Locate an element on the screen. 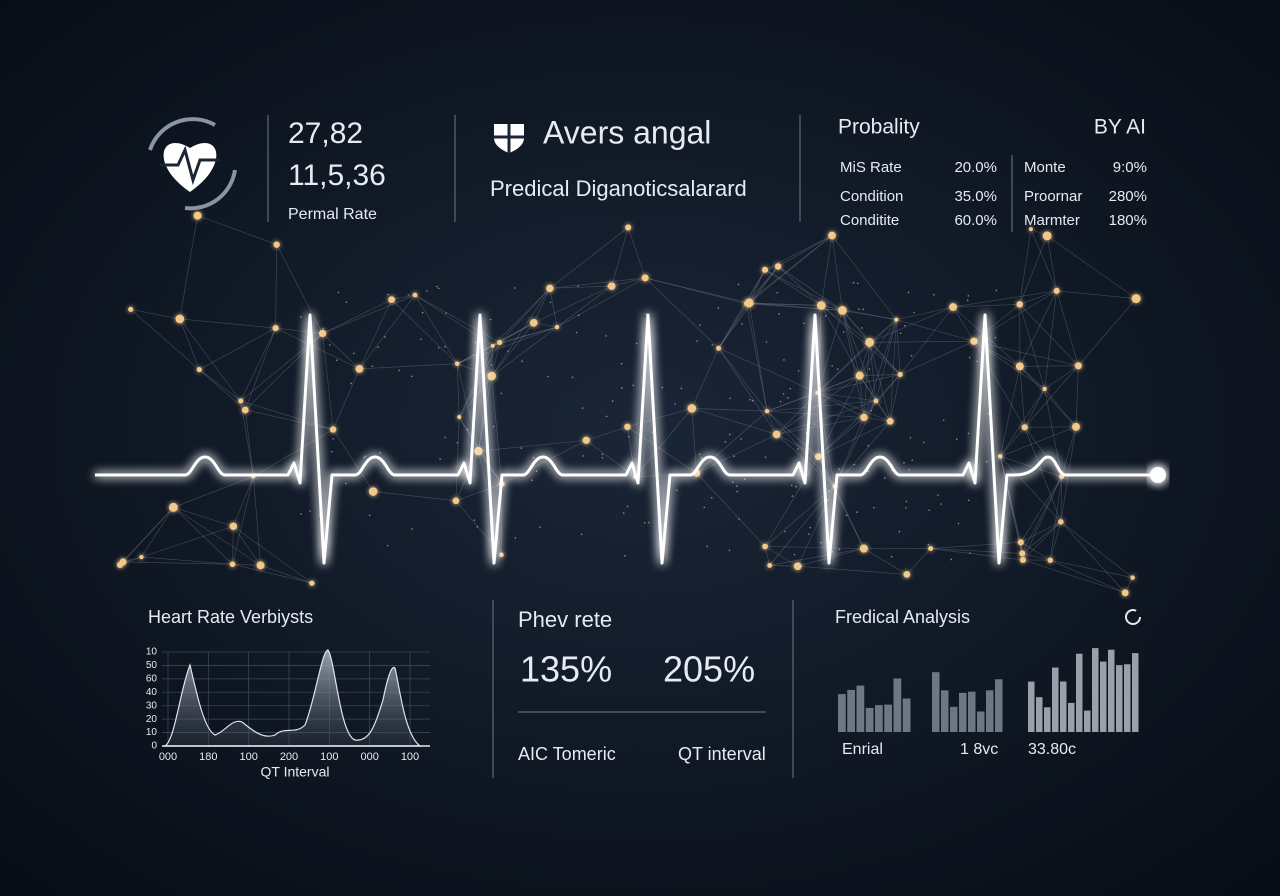 The image size is (1280, 896). refresh-icon is located at coordinates (1133, 617).